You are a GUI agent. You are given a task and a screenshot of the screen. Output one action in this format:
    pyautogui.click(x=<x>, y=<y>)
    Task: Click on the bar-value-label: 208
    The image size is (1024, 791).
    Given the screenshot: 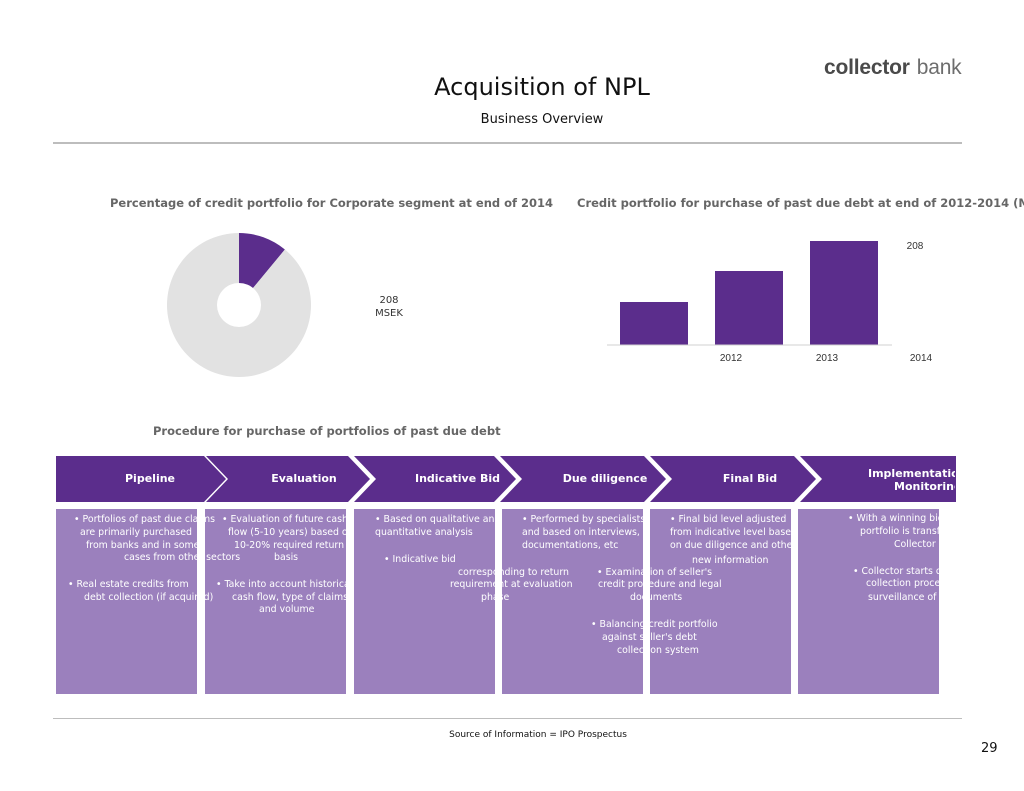 What is the action you would take?
    pyautogui.click(x=915, y=246)
    